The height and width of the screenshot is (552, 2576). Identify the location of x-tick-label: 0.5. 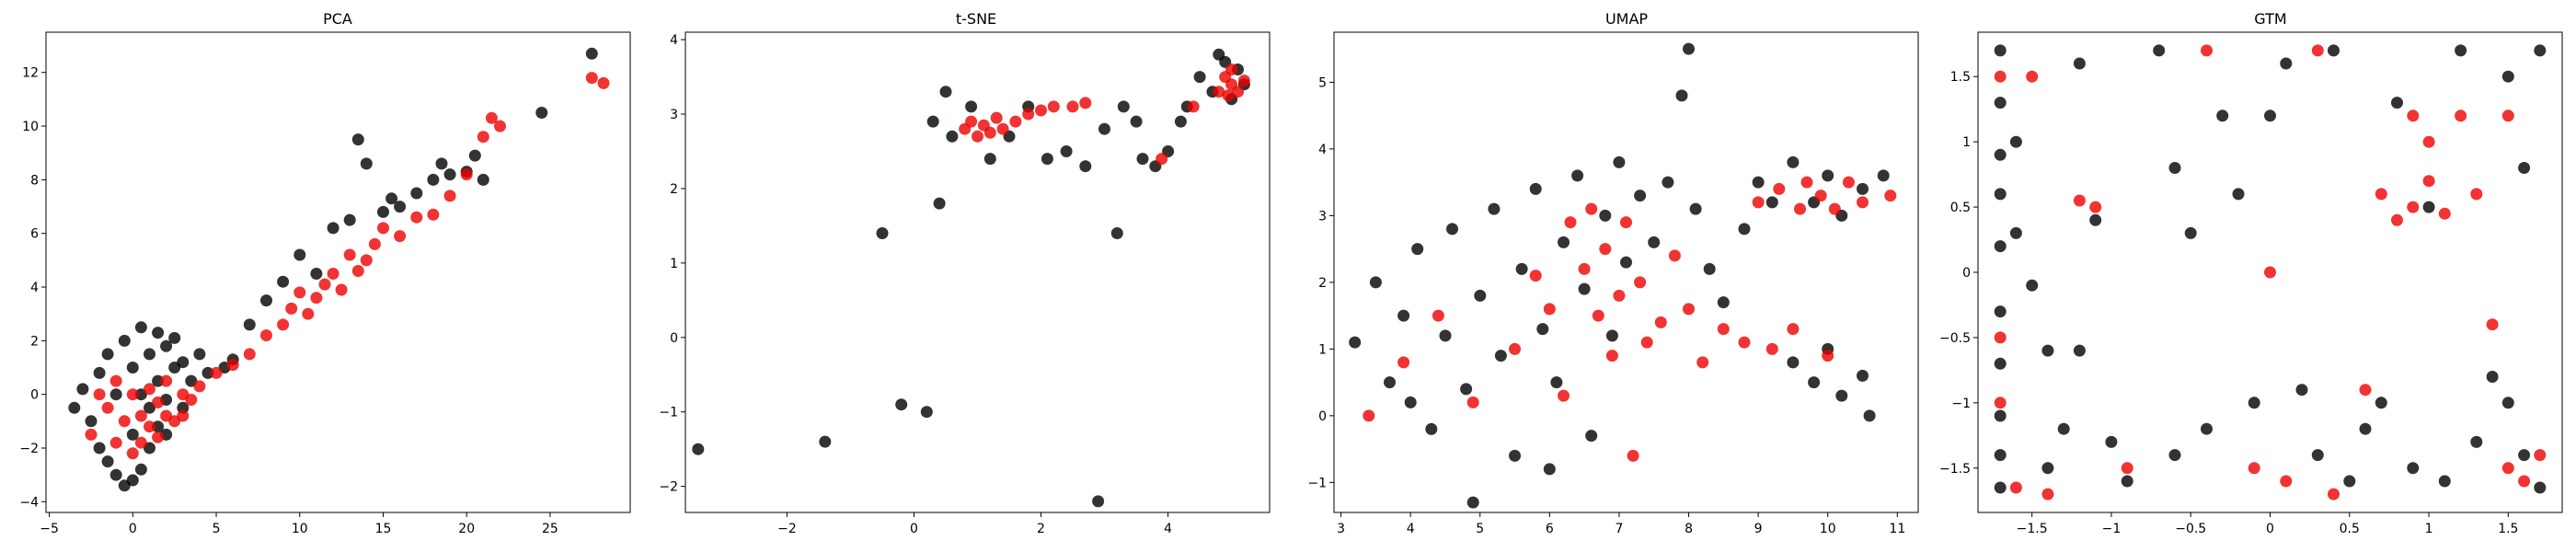
(2350, 529).